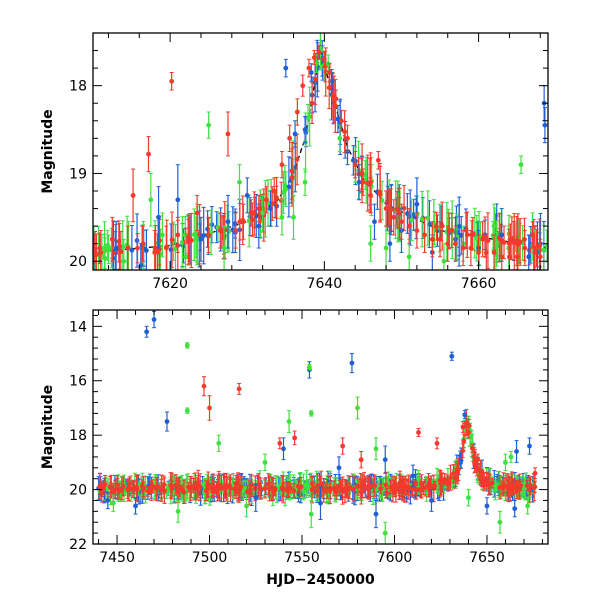 This screenshot has height=600, width=600. What do you see at coordinates (170, 284) in the screenshot?
I see `x-tick-label: 7620` at bounding box center [170, 284].